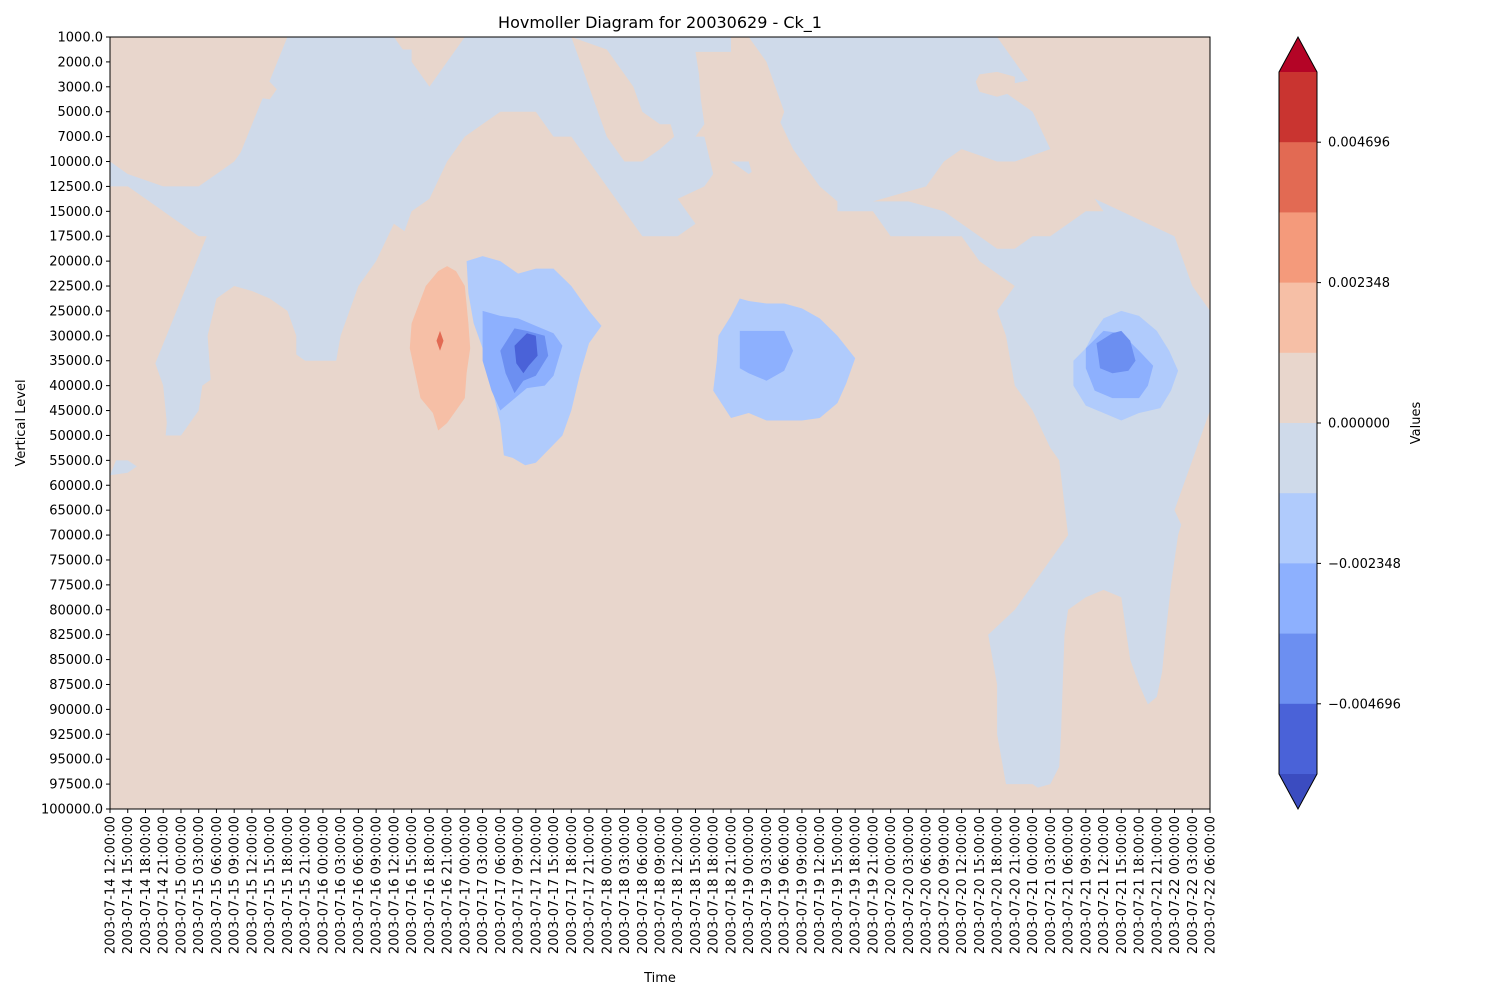  I want to click on x-tick-label: 2003-07-20 00:00:00, so click(891, 885).